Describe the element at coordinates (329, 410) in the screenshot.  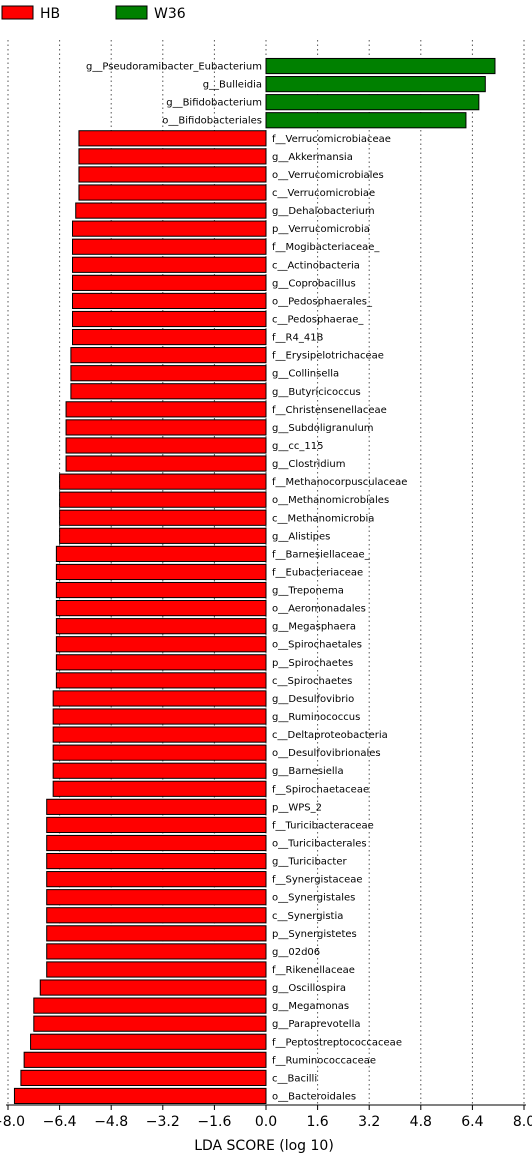
I see `bar-label: f__Christensenellaceae` at that location.